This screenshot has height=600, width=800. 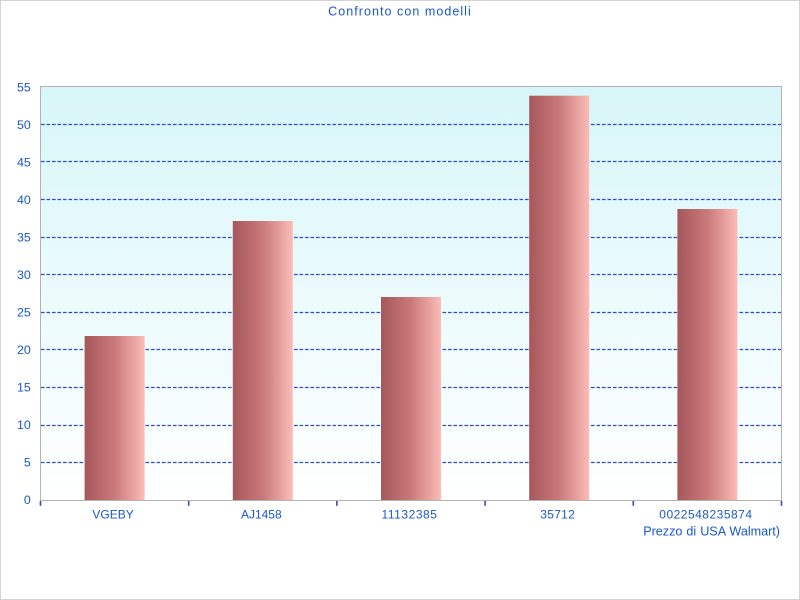 I want to click on svg-text: 11132385, so click(x=409, y=515).